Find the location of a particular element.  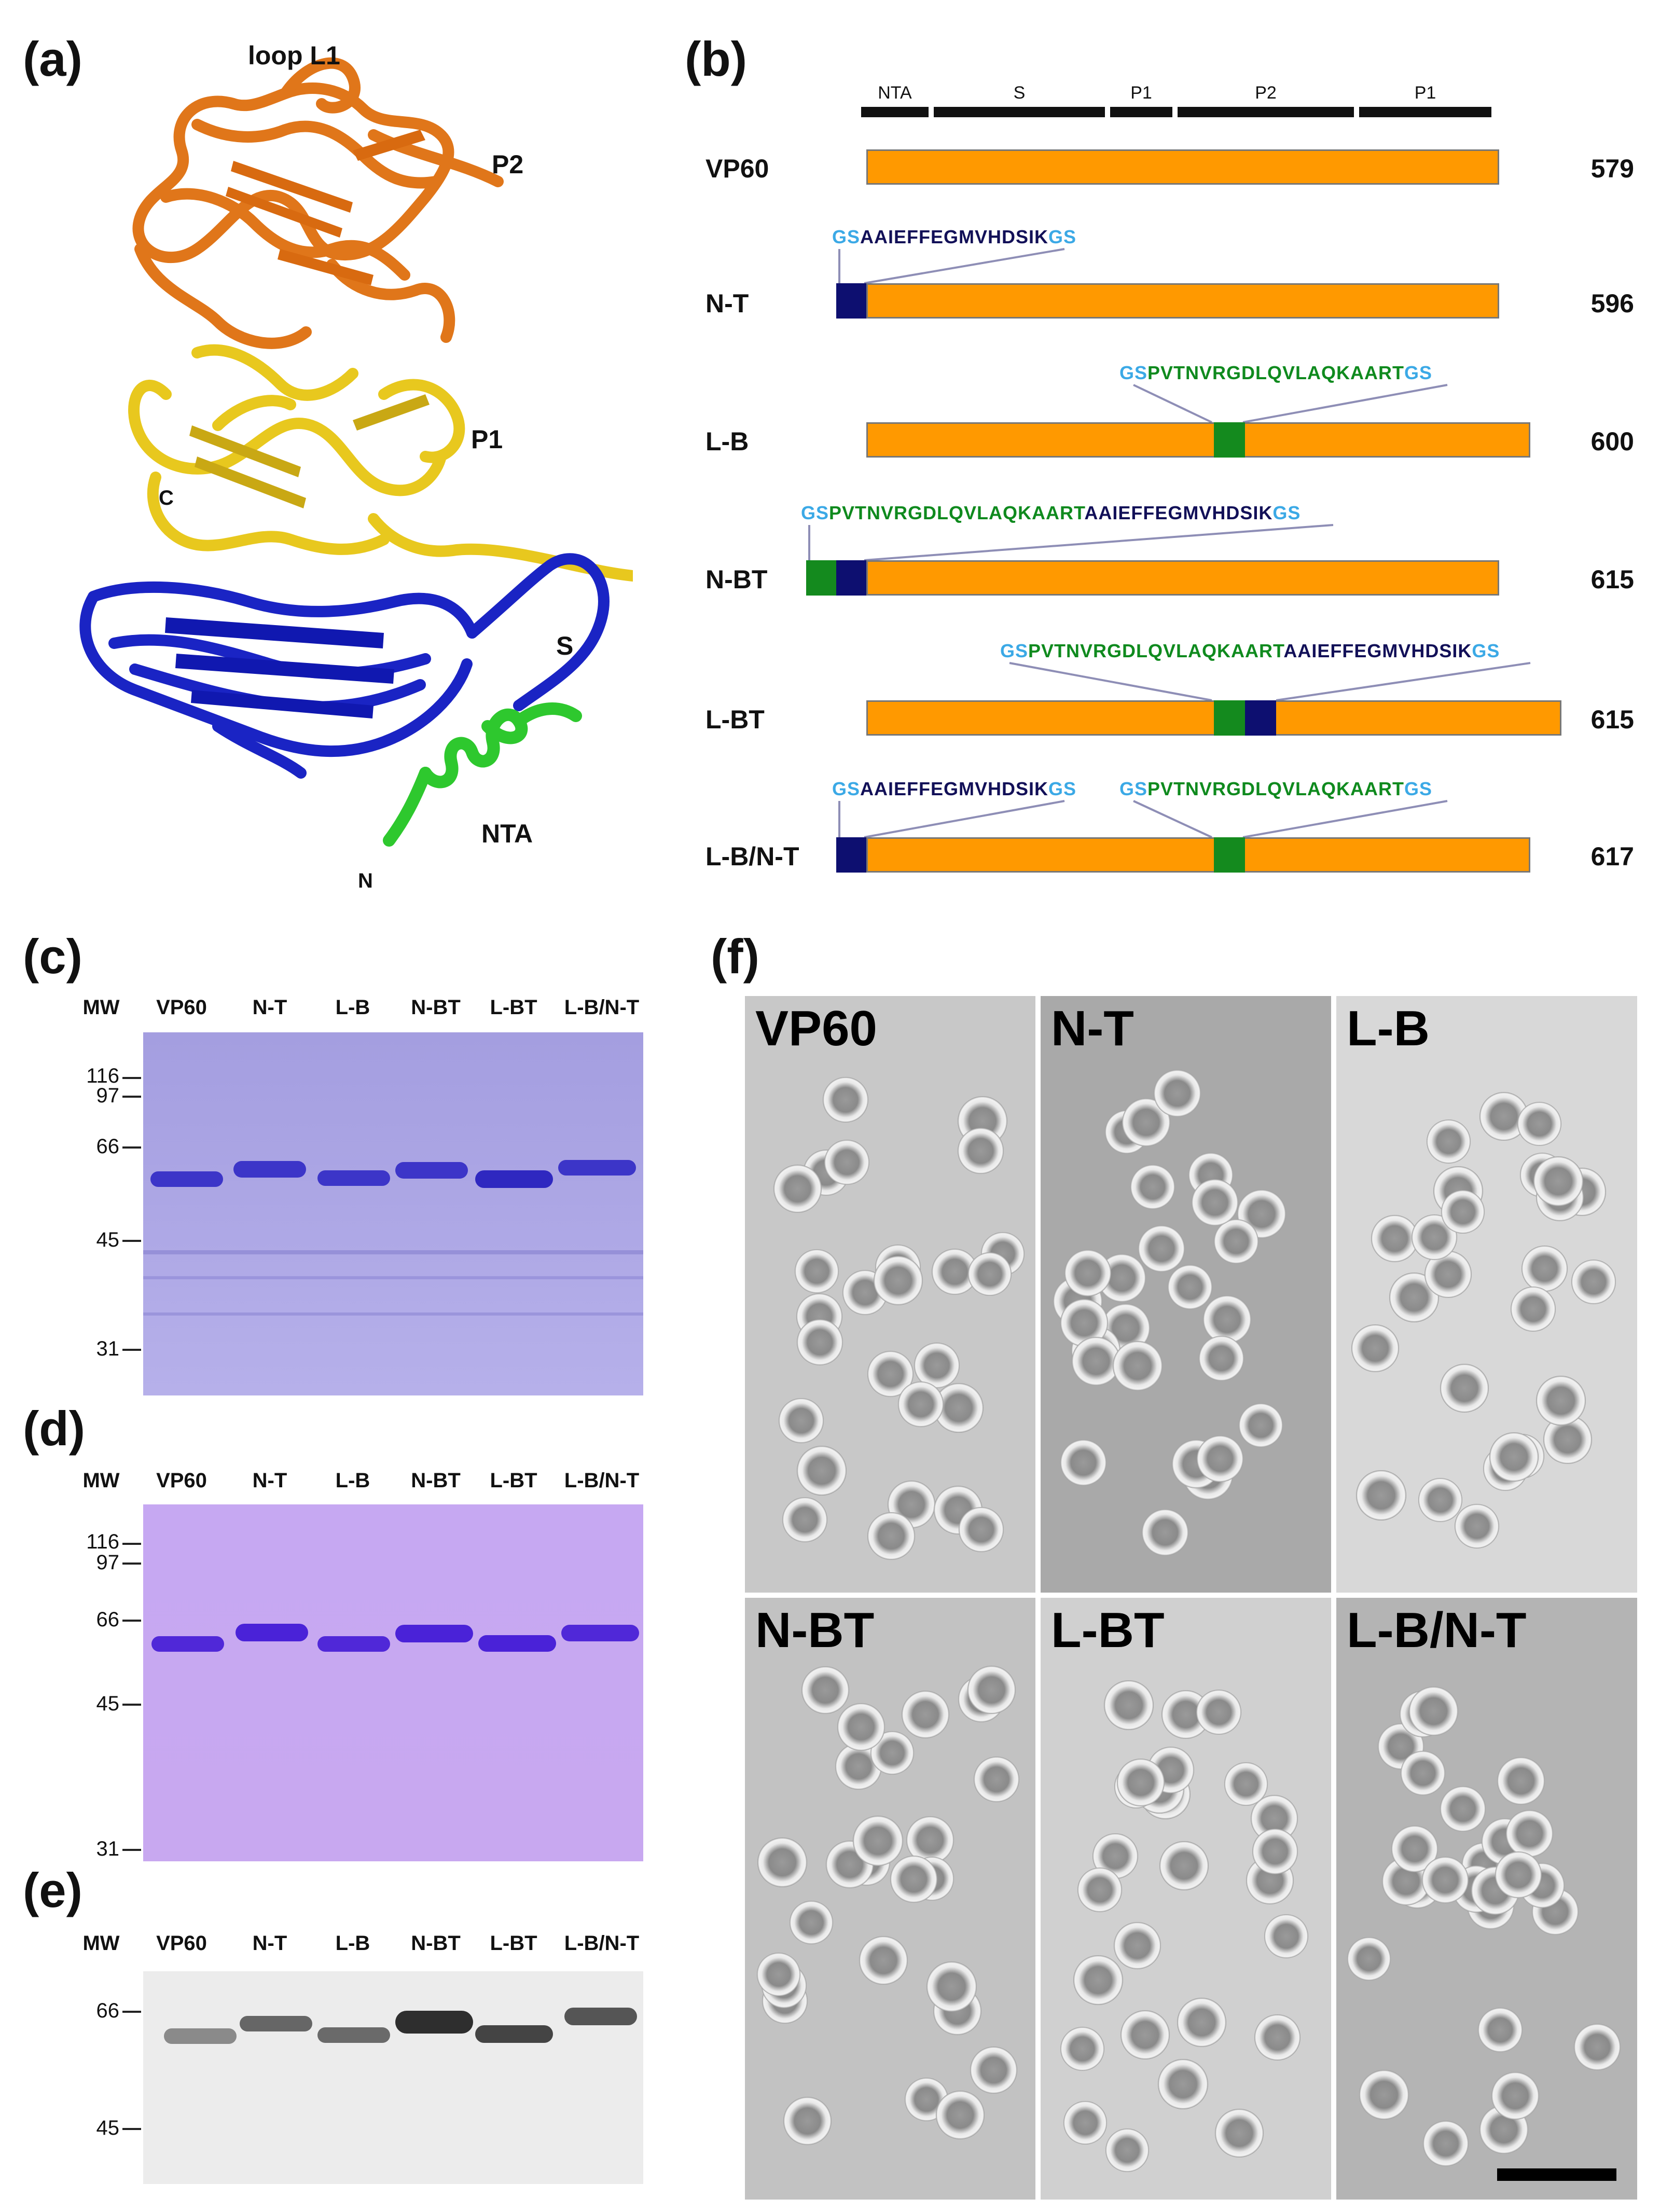

construct-length-l-bt: 615 is located at coordinates (1612, 719).